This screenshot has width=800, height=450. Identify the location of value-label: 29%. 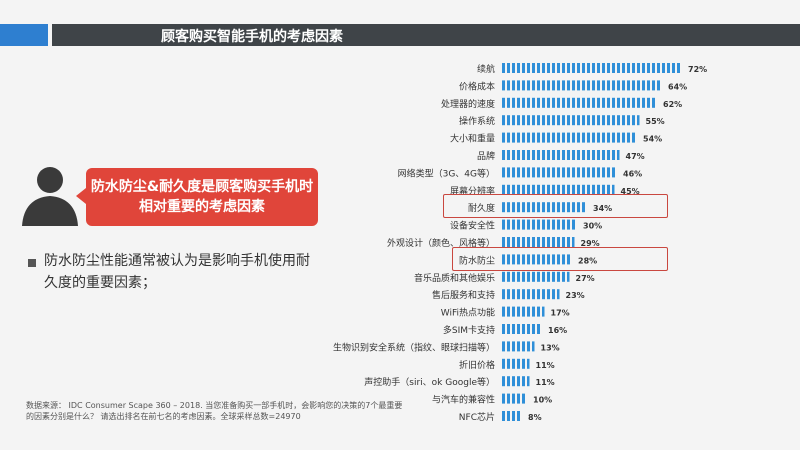
(590, 243).